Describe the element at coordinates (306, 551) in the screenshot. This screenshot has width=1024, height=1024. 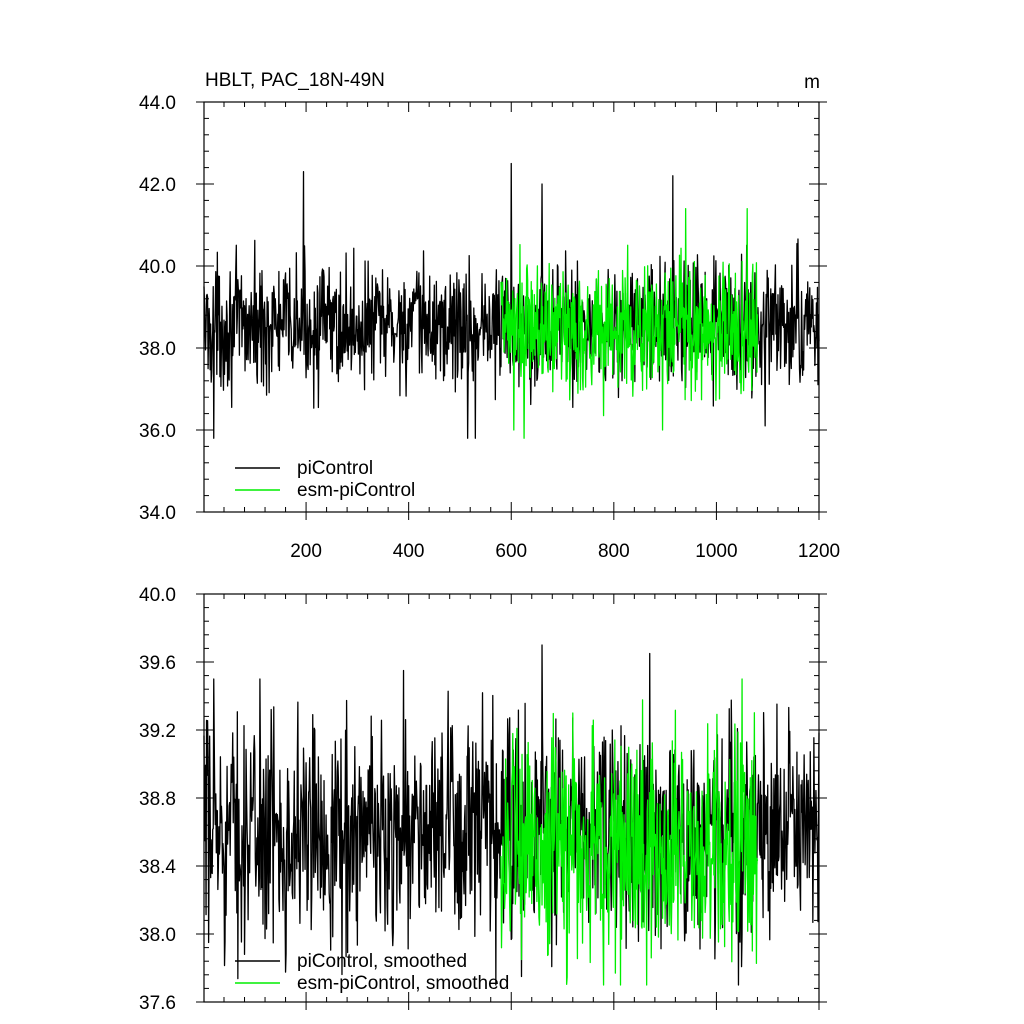
I see `x-tick-label: 200` at that location.